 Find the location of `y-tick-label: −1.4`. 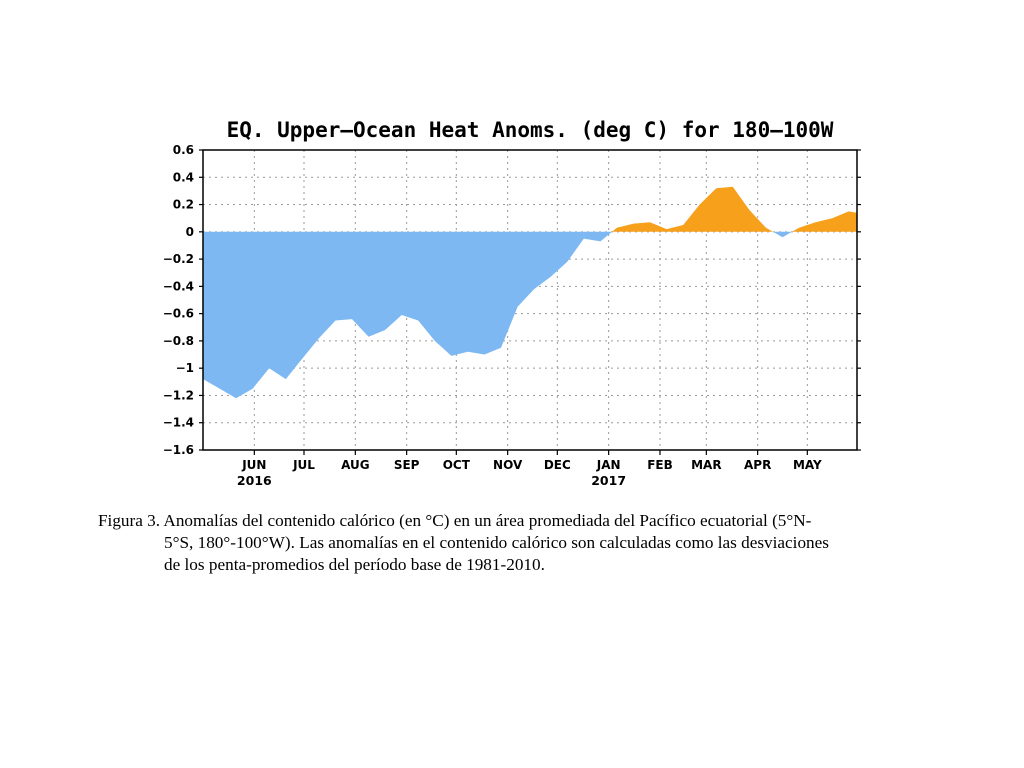

y-tick-label: −1.4 is located at coordinates (178, 423).